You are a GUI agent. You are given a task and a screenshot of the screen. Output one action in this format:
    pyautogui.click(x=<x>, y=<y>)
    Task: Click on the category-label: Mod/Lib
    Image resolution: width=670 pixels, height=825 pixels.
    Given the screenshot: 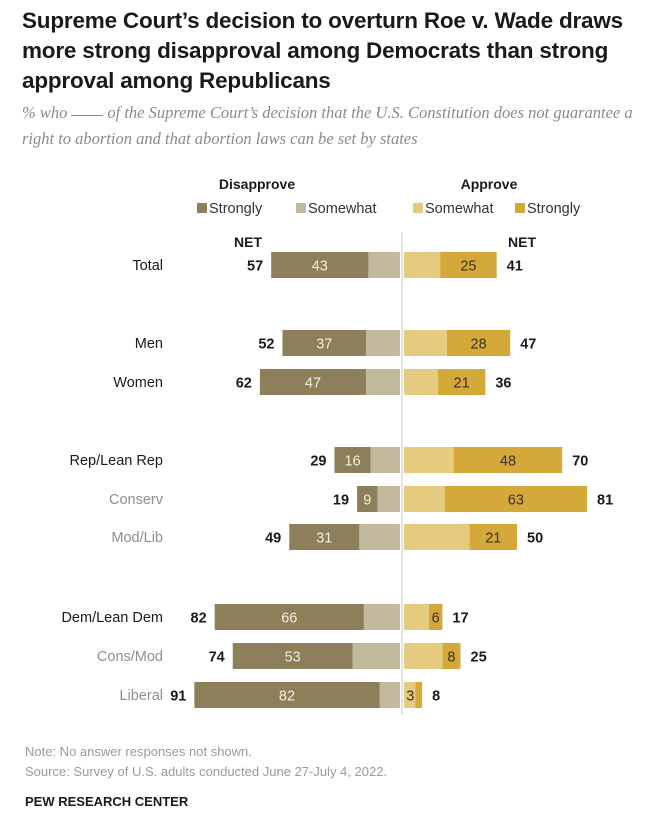 What is the action you would take?
    pyautogui.click(x=137, y=538)
    